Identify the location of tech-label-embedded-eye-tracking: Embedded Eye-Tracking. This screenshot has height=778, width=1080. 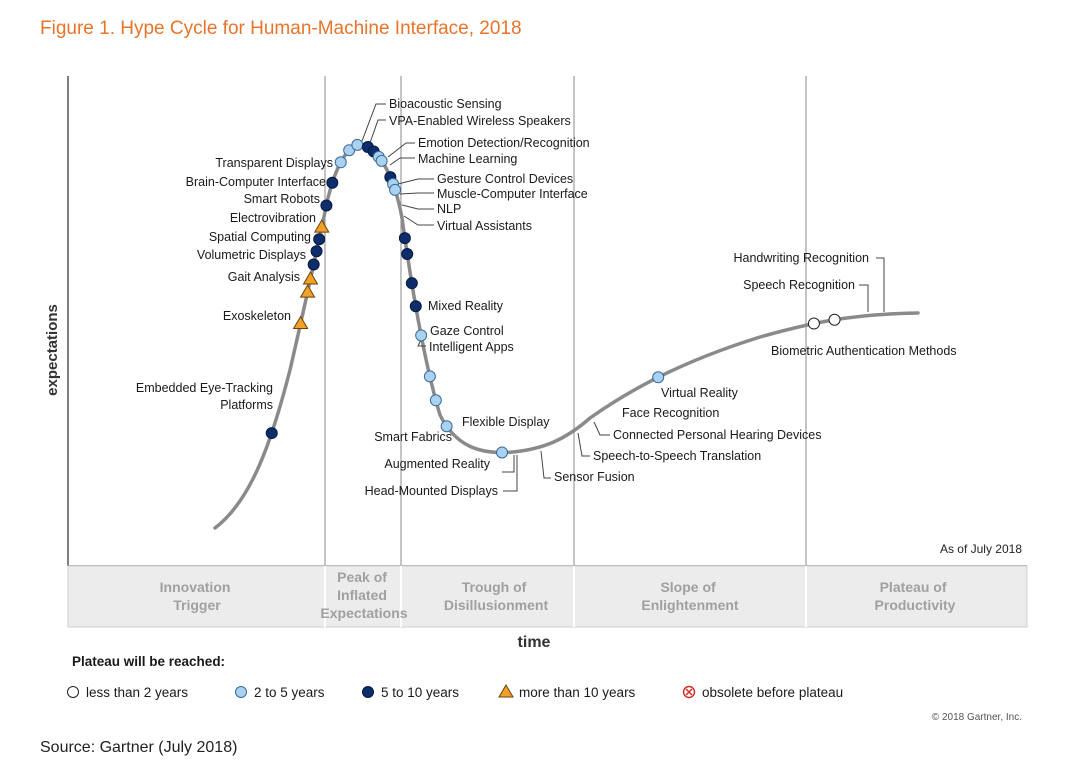
(204, 388).